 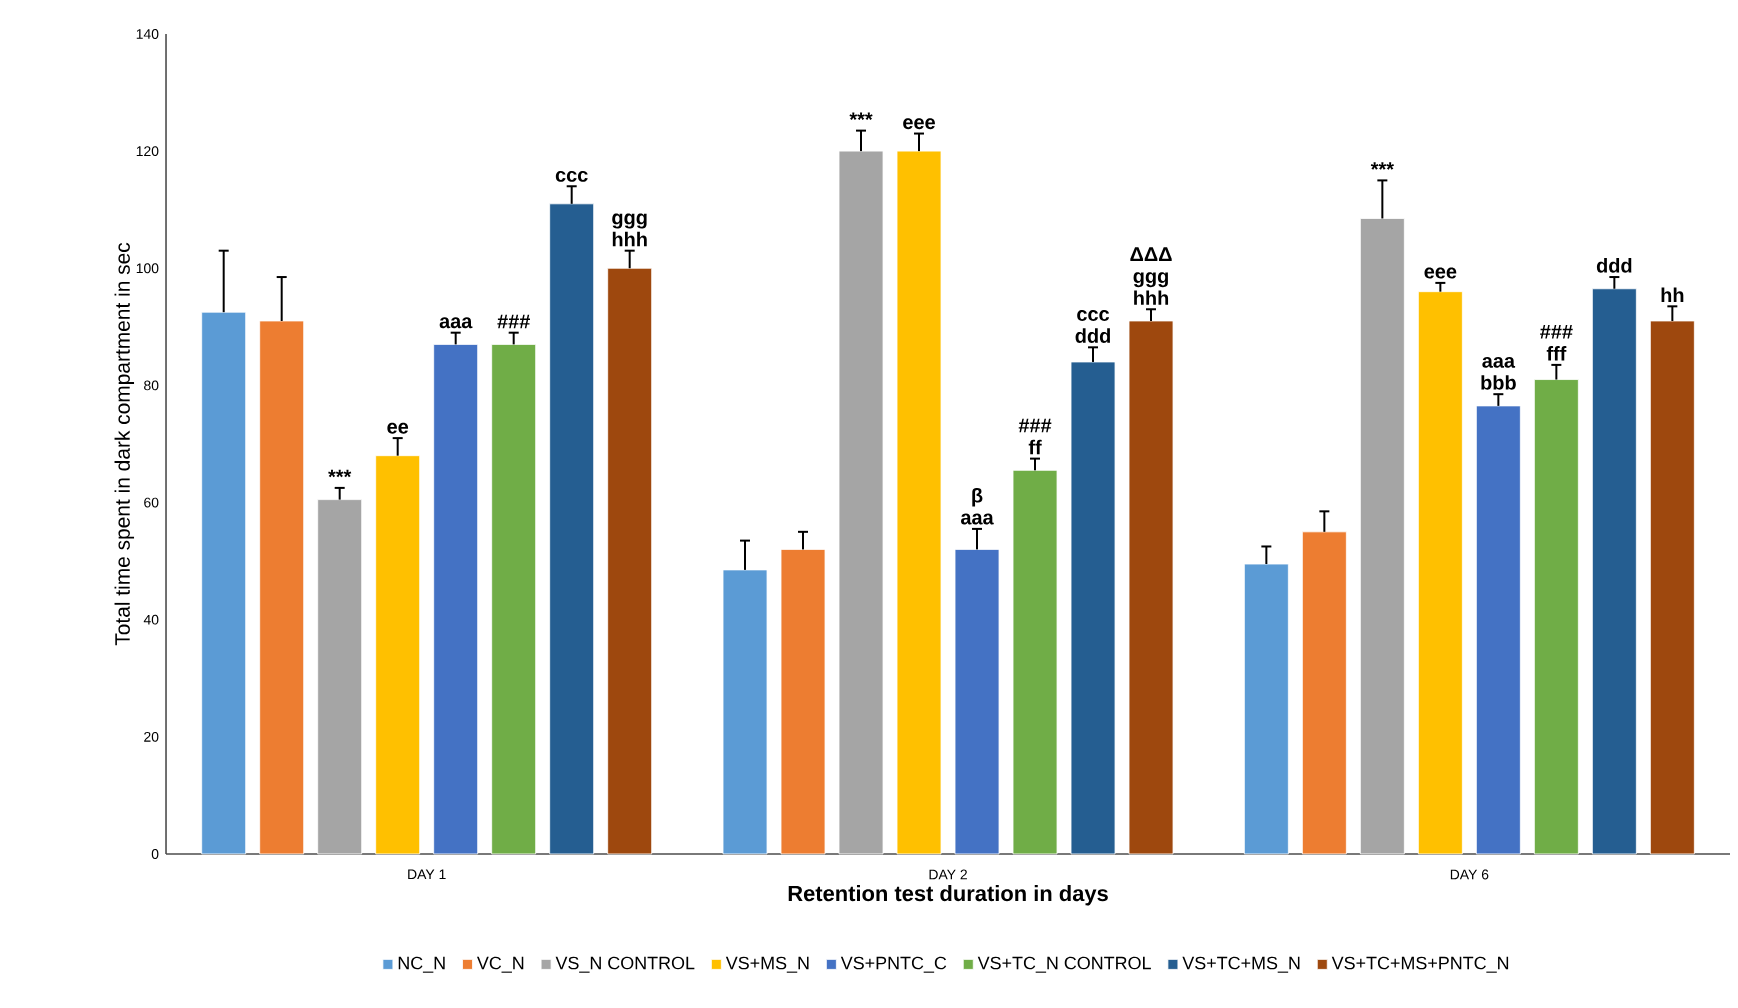 What do you see at coordinates (948, 895) in the screenshot?
I see `x-axis-title: Retention test duration in days` at bounding box center [948, 895].